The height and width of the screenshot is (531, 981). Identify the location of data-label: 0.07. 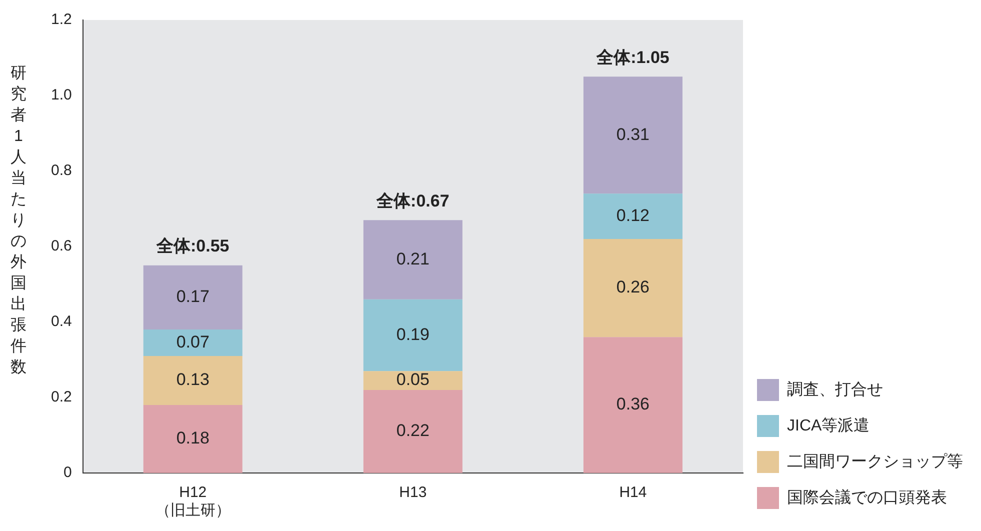
(193, 342).